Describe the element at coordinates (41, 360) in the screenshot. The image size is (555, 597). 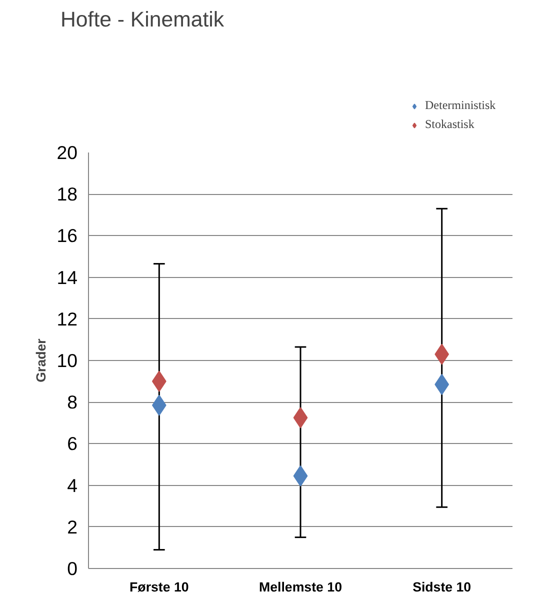
I see `y-axis-title: Grader` at that location.